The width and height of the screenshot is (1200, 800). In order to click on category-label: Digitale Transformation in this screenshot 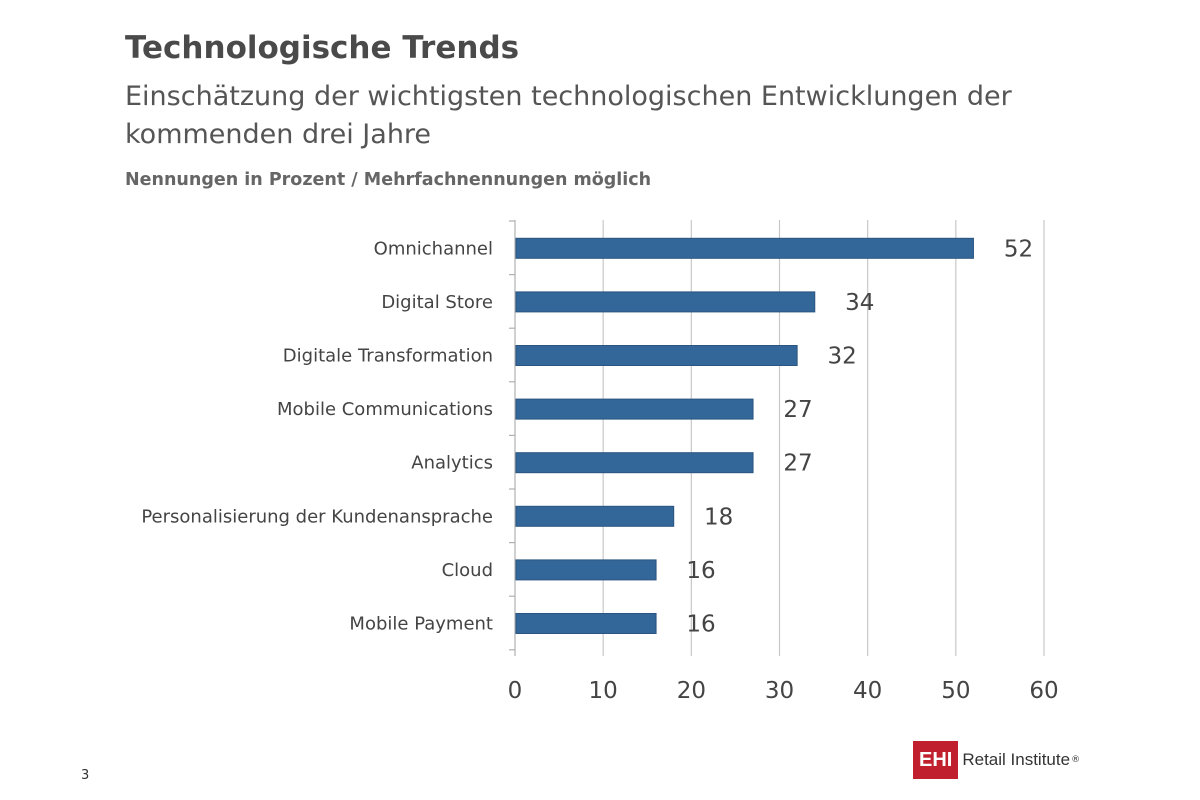, I will do `click(388, 356)`.